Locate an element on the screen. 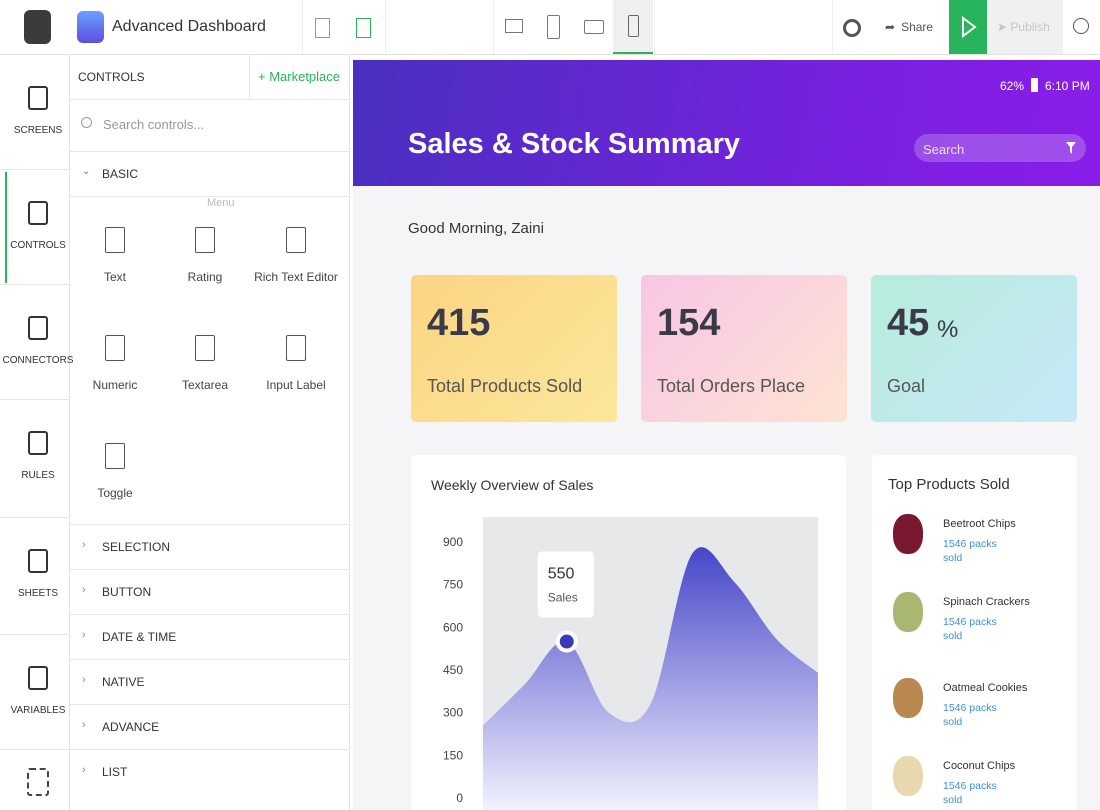 The height and width of the screenshot is (810, 1100). top-products-title: Top Products Sold is located at coordinates (949, 484).